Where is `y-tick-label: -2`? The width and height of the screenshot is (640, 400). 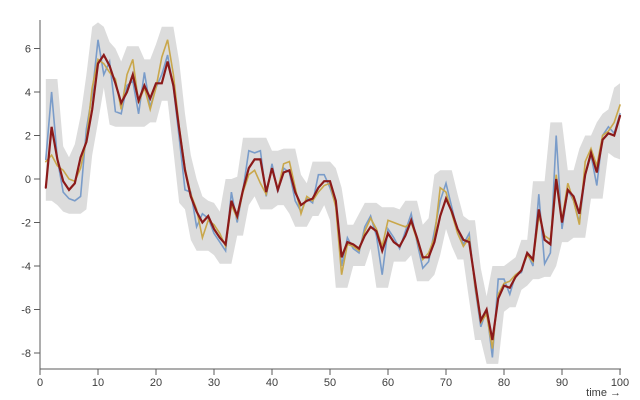
y-tick-label: -2 is located at coordinates (26, 224).